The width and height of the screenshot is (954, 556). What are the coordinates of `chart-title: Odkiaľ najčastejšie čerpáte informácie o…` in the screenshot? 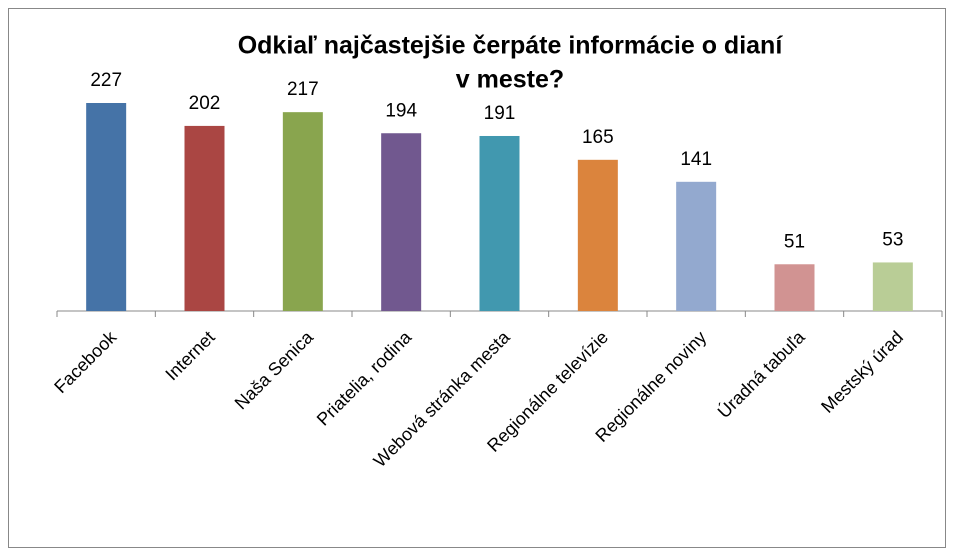 It's located at (511, 46).